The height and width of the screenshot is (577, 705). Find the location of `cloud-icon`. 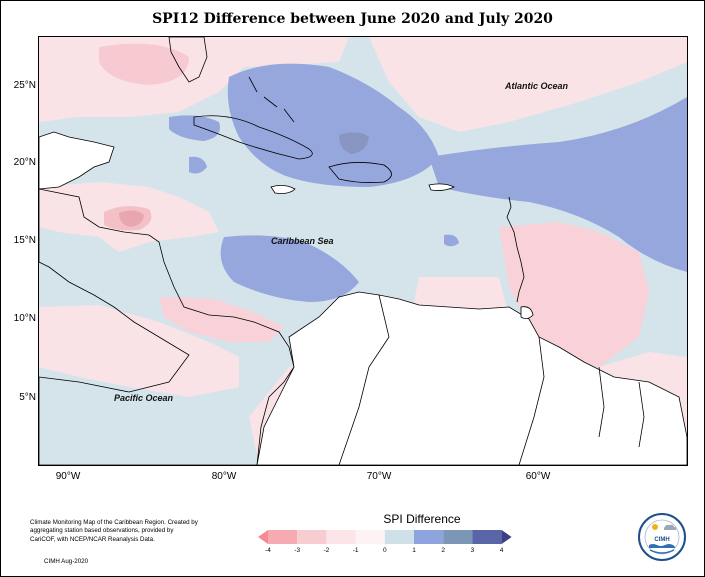

cloud-icon is located at coordinates (670, 527).